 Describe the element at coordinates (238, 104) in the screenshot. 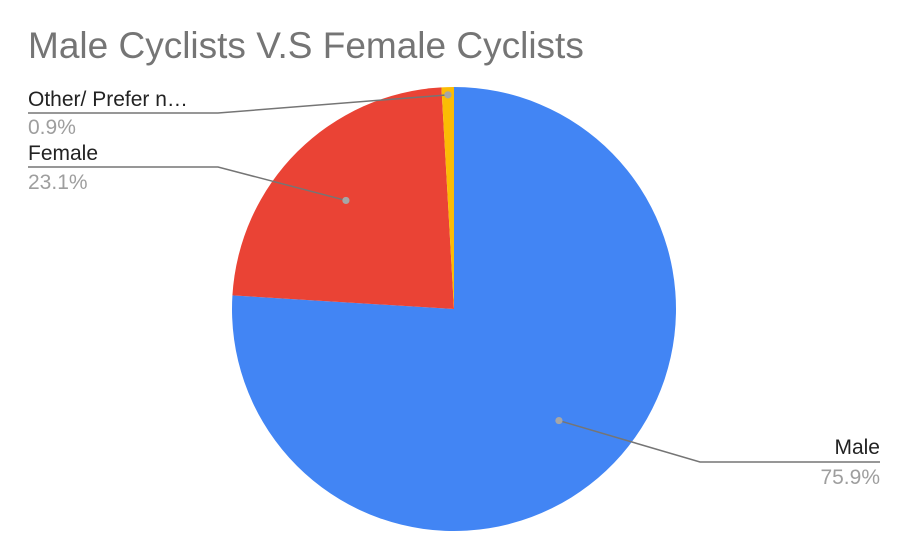

I see `leader-line-other-prefer-n` at that location.